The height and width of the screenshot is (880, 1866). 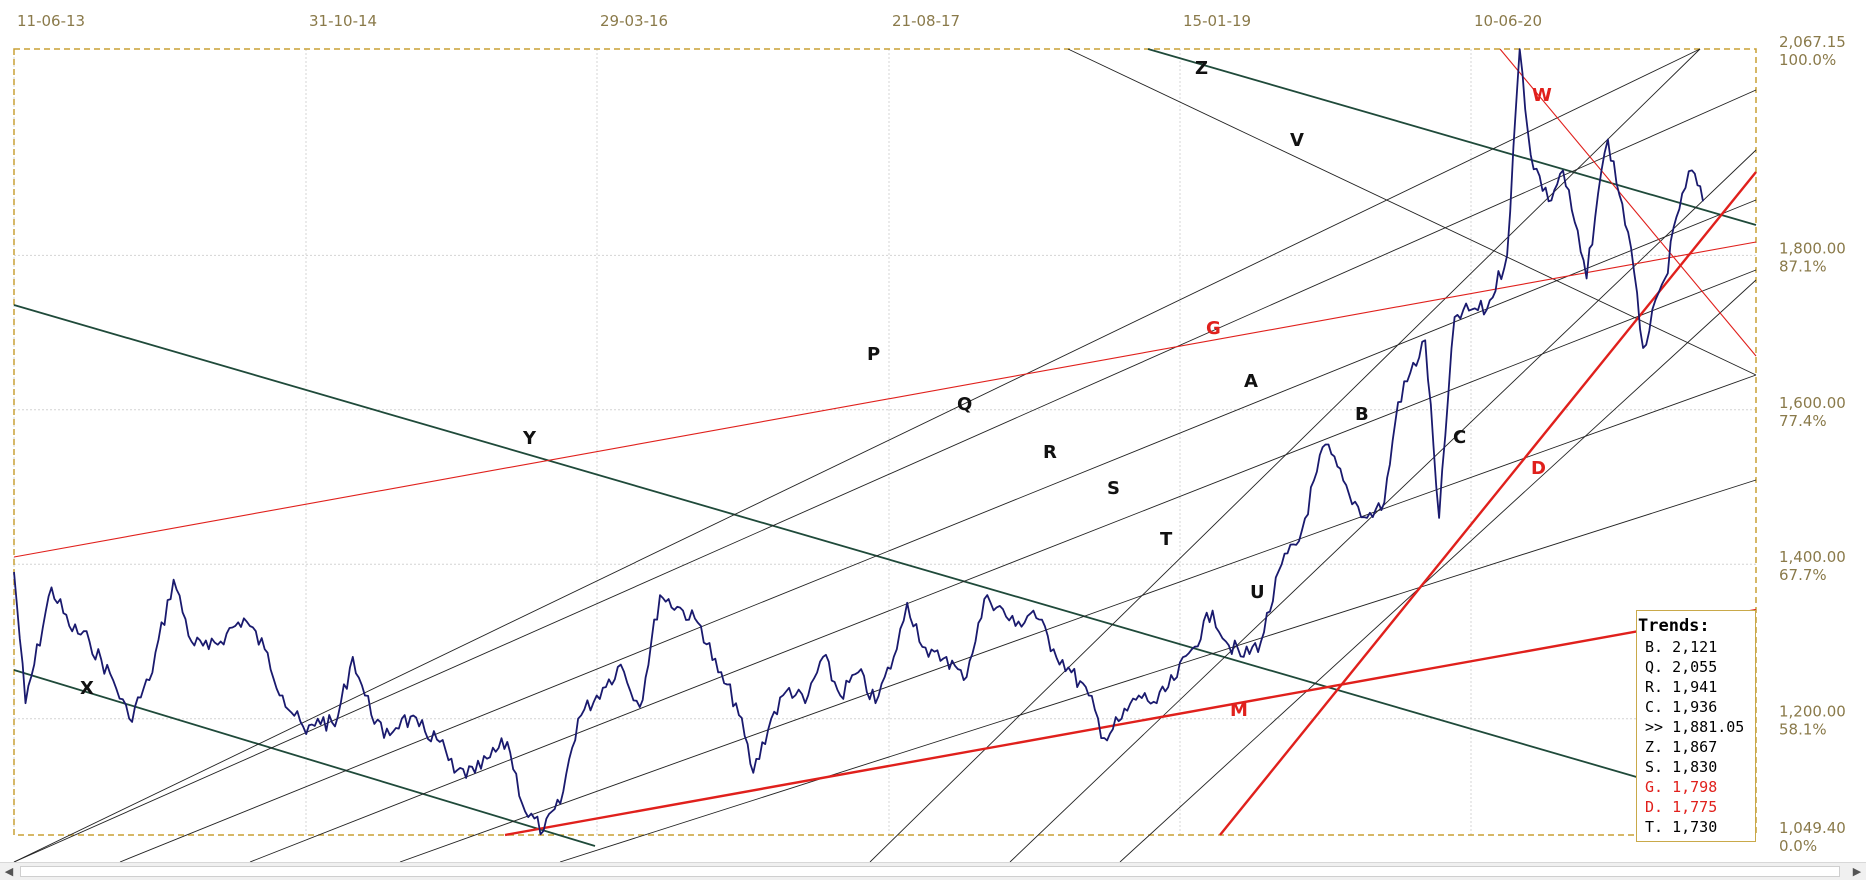 I want to click on x-tick-label: 11-06-13, so click(x=51, y=21).